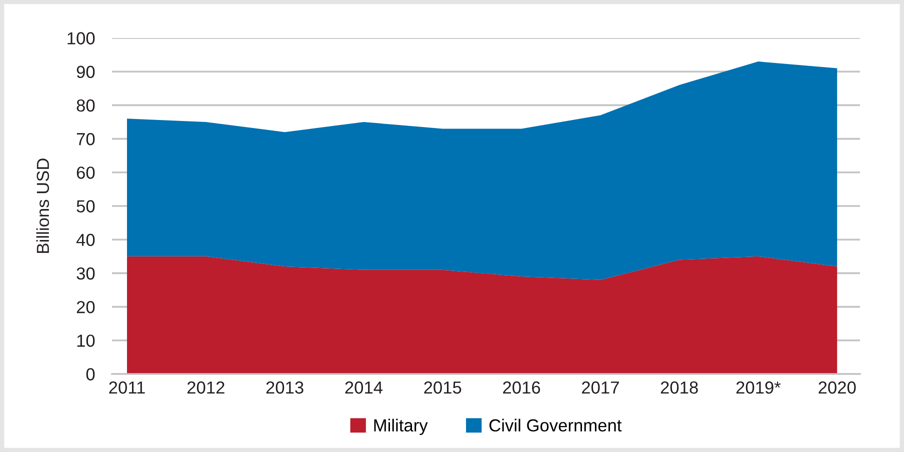  What do you see at coordinates (90, 374) in the screenshot?
I see `y-tick-label: 0` at bounding box center [90, 374].